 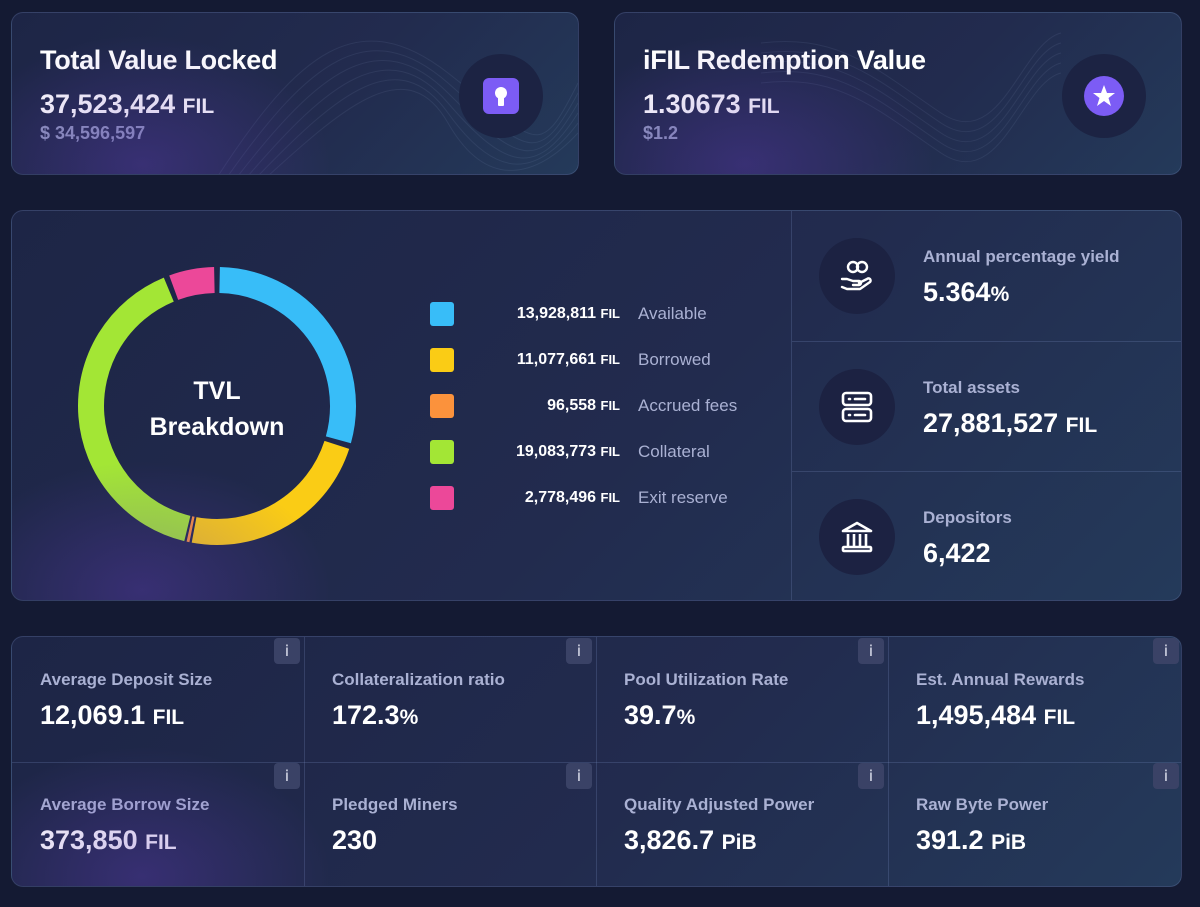 I want to click on stats-divider, so click(x=791, y=405).